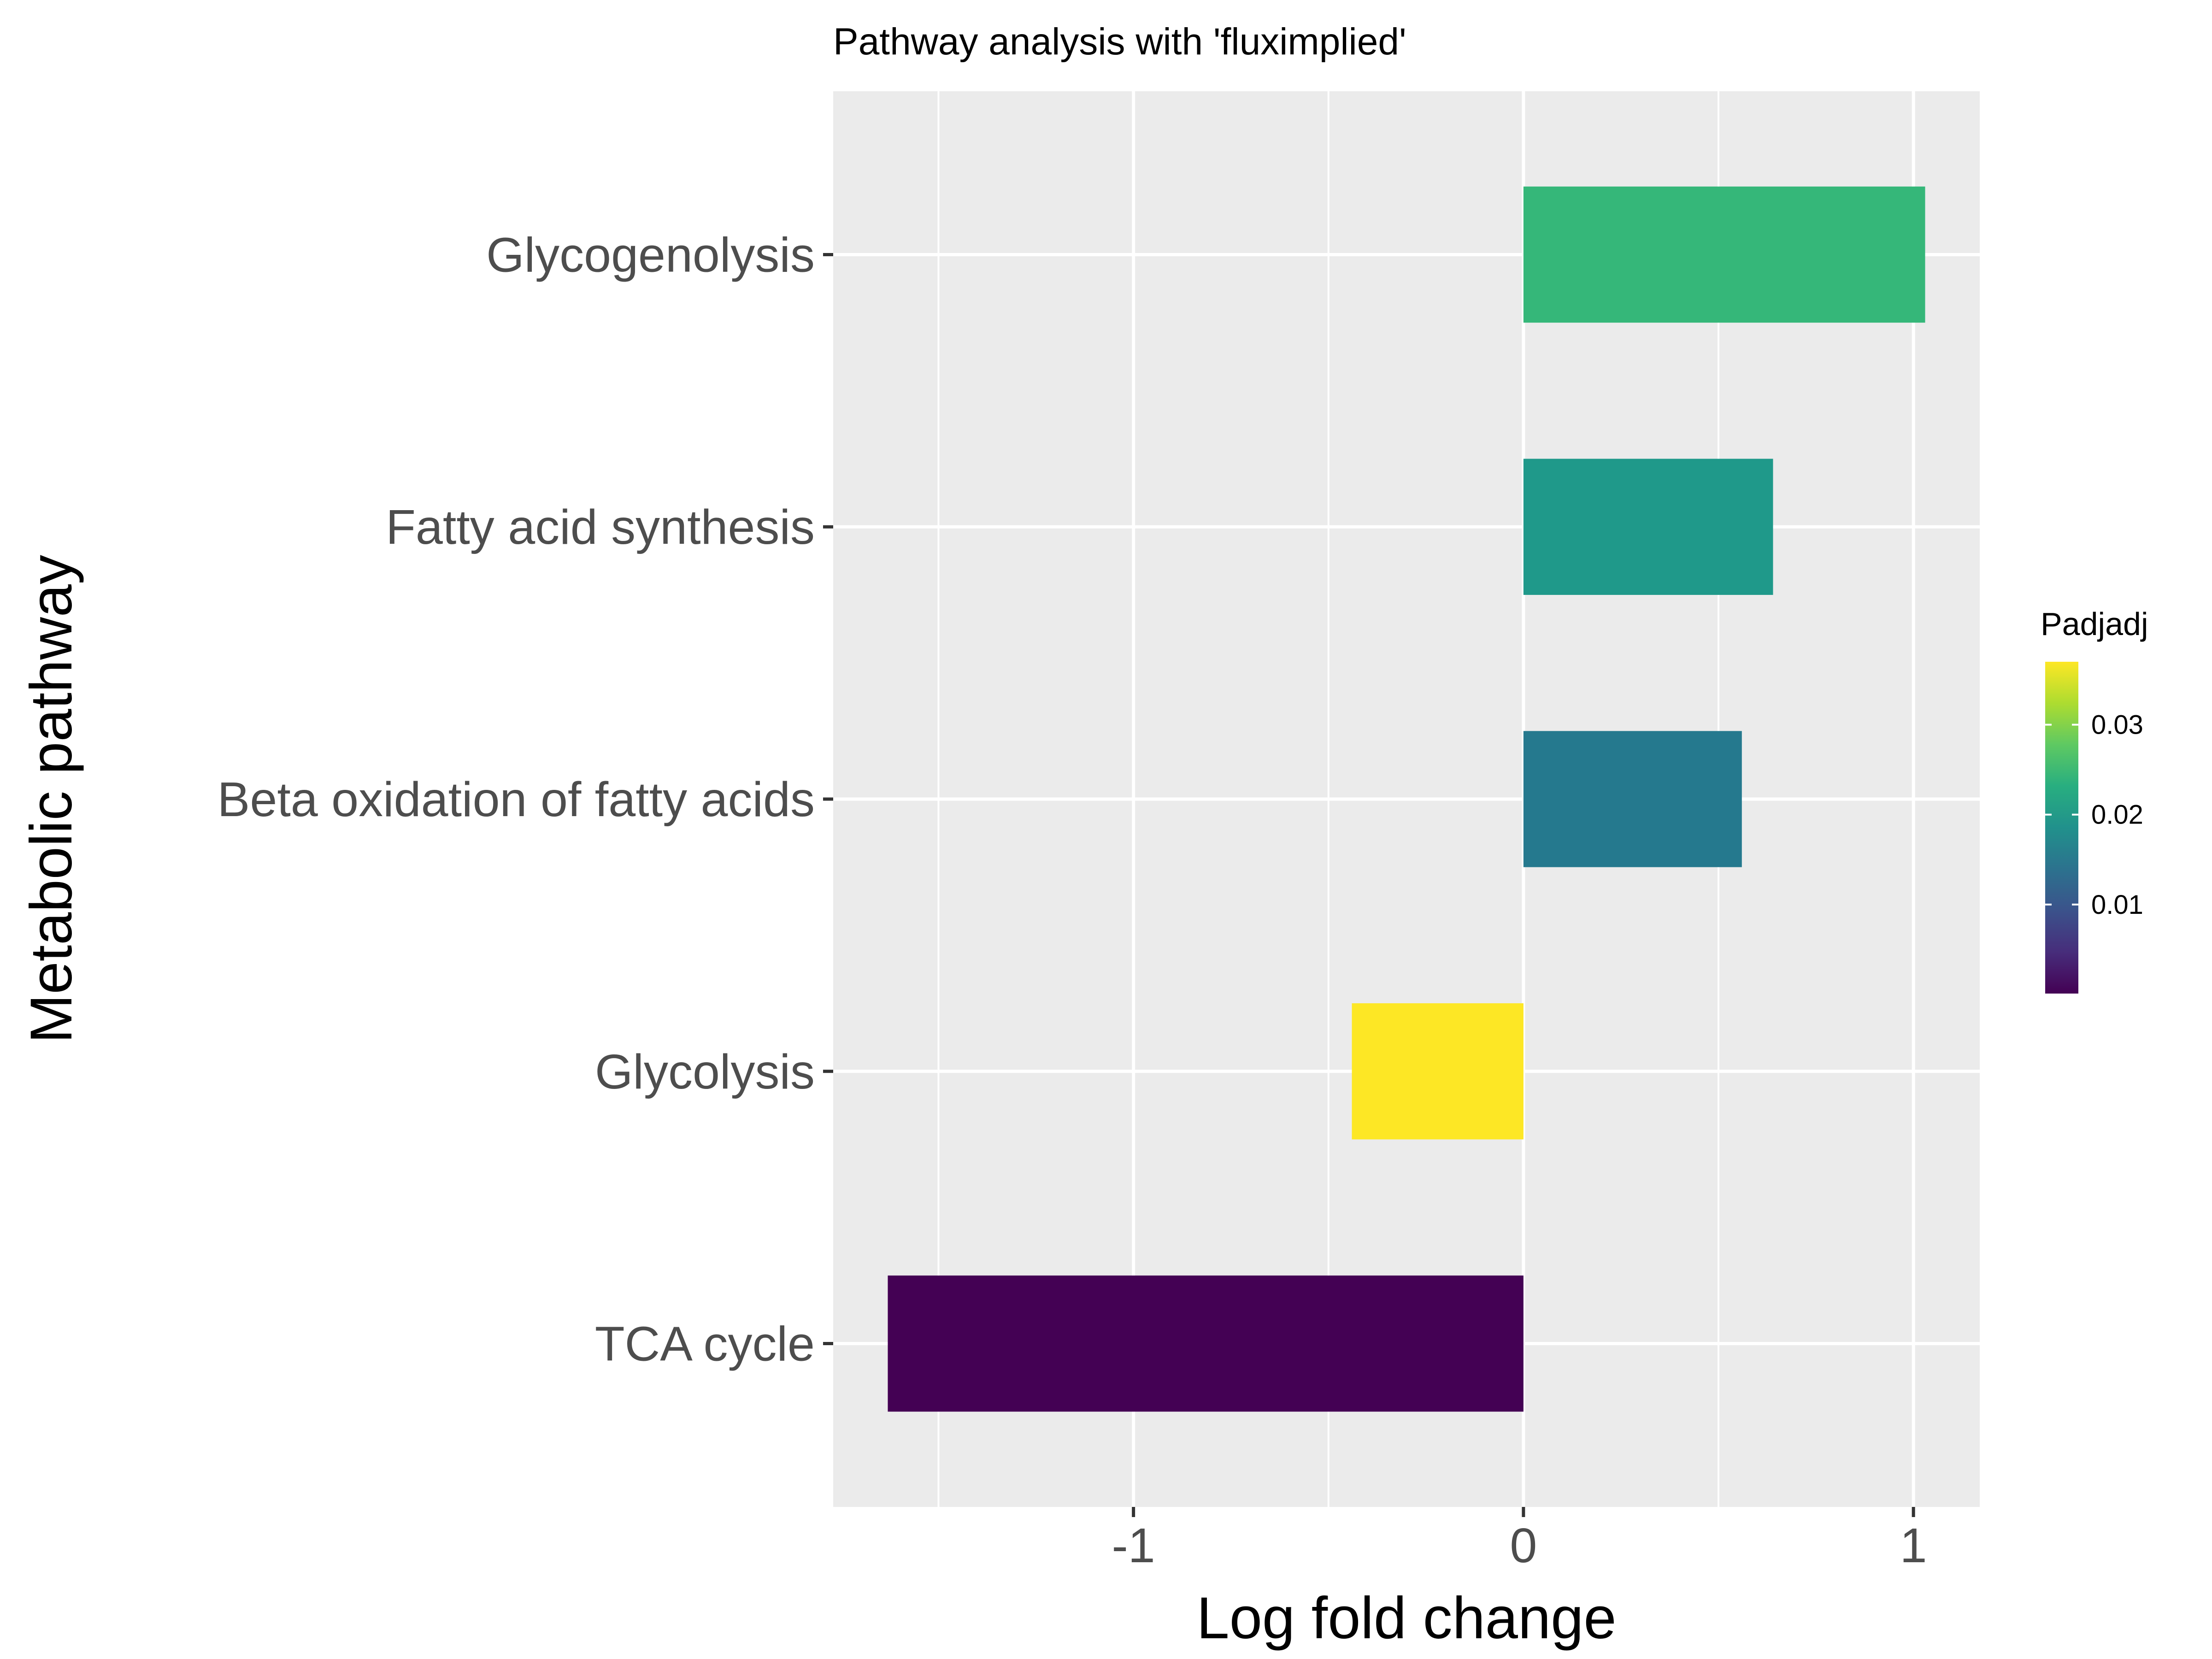 The image size is (2212, 1659). Describe the element at coordinates (1407, 1618) in the screenshot. I see `x-axis-title: Log fold change` at that location.